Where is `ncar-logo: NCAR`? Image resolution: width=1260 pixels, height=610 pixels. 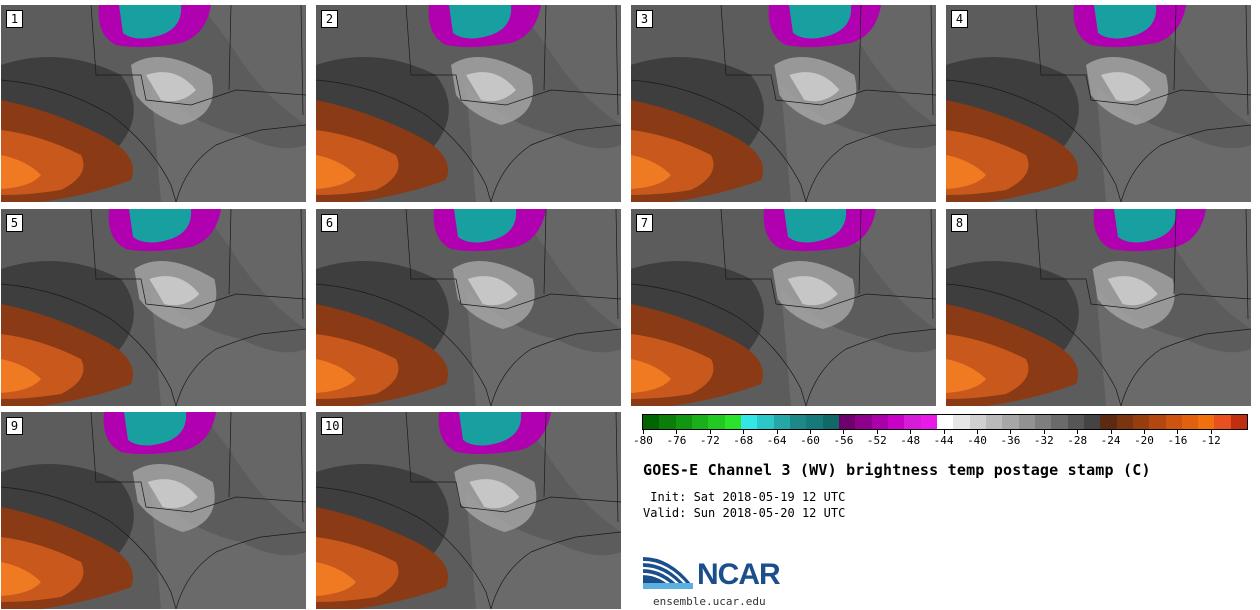 ncar-logo: NCAR is located at coordinates (722, 579).